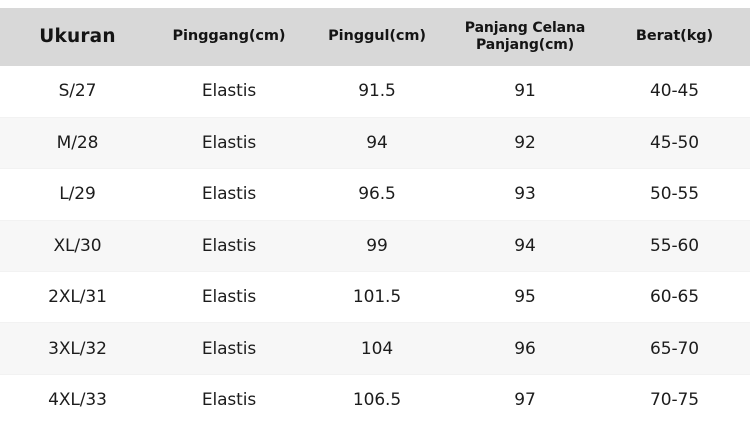  Describe the element at coordinates (674, 399) in the screenshot. I see `cell-berat: 70-75` at that location.